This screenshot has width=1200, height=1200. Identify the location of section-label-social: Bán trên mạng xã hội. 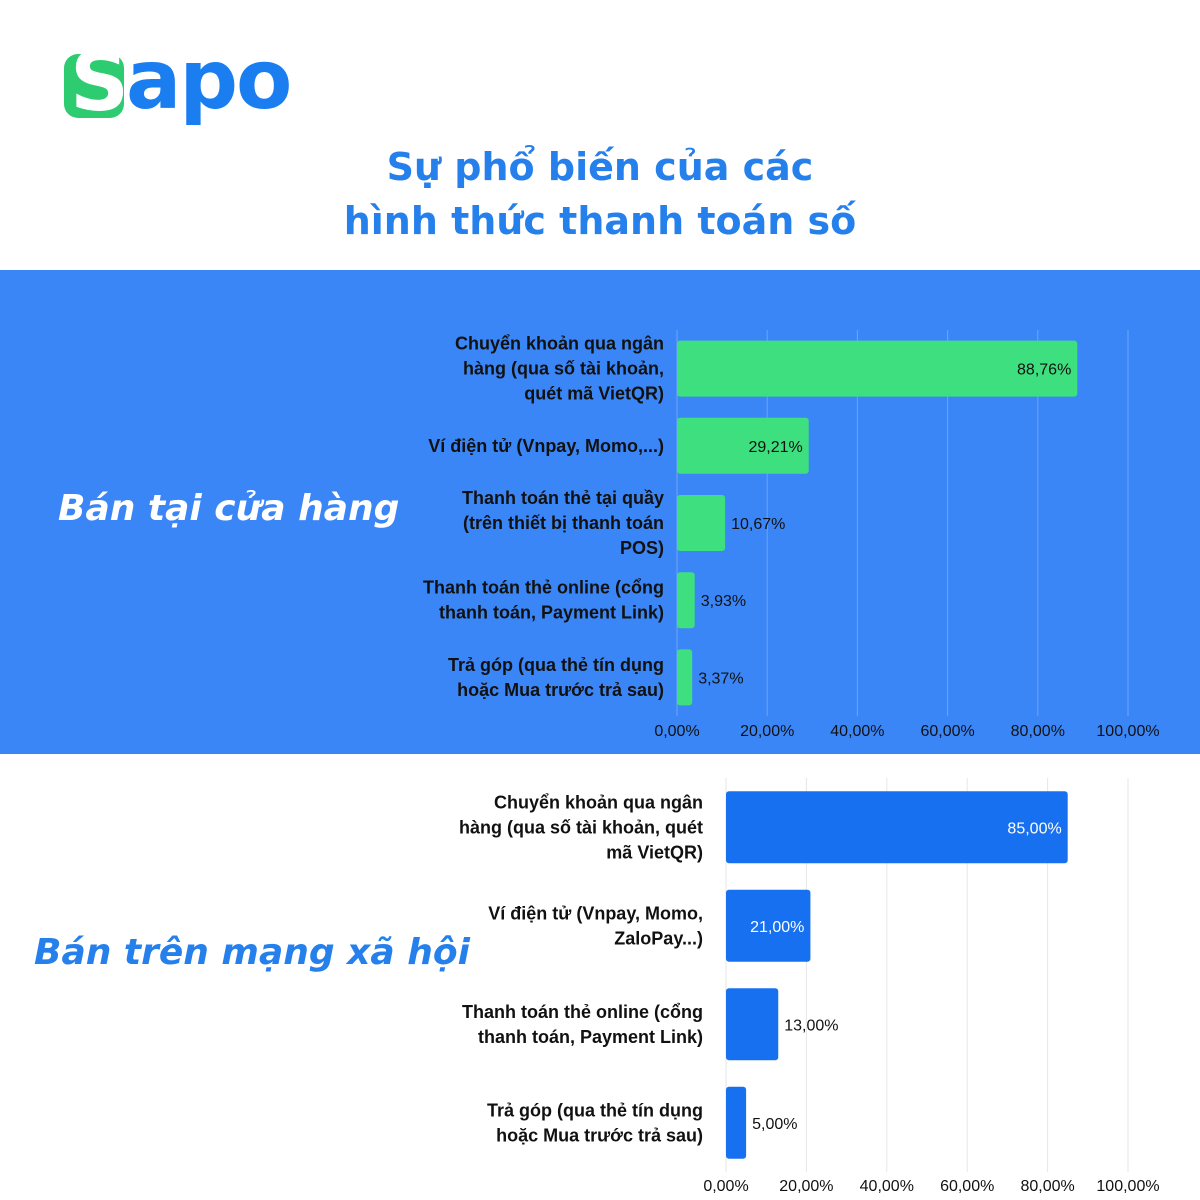
(252, 952).